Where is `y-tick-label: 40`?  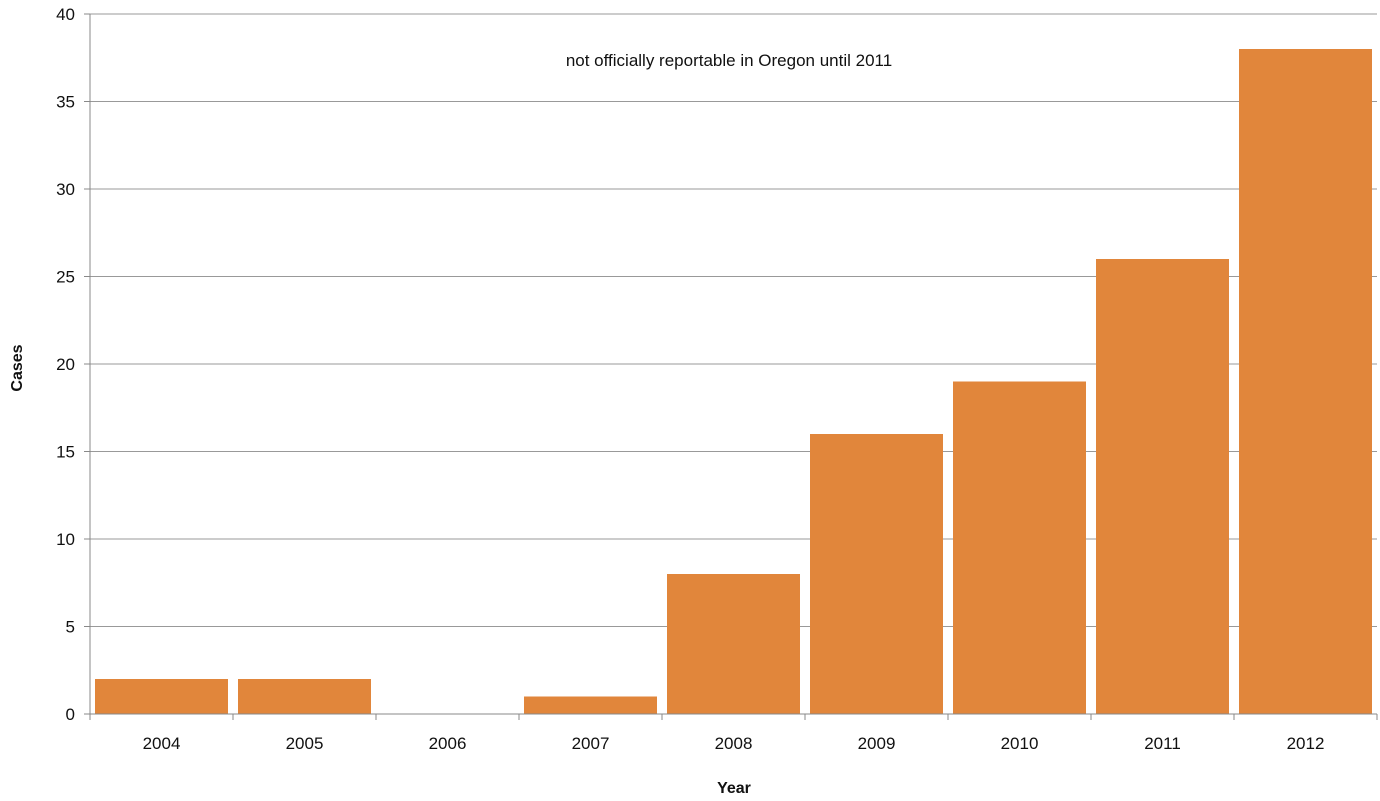
y-tick-label: 40 is located at coordinates (65, 14).